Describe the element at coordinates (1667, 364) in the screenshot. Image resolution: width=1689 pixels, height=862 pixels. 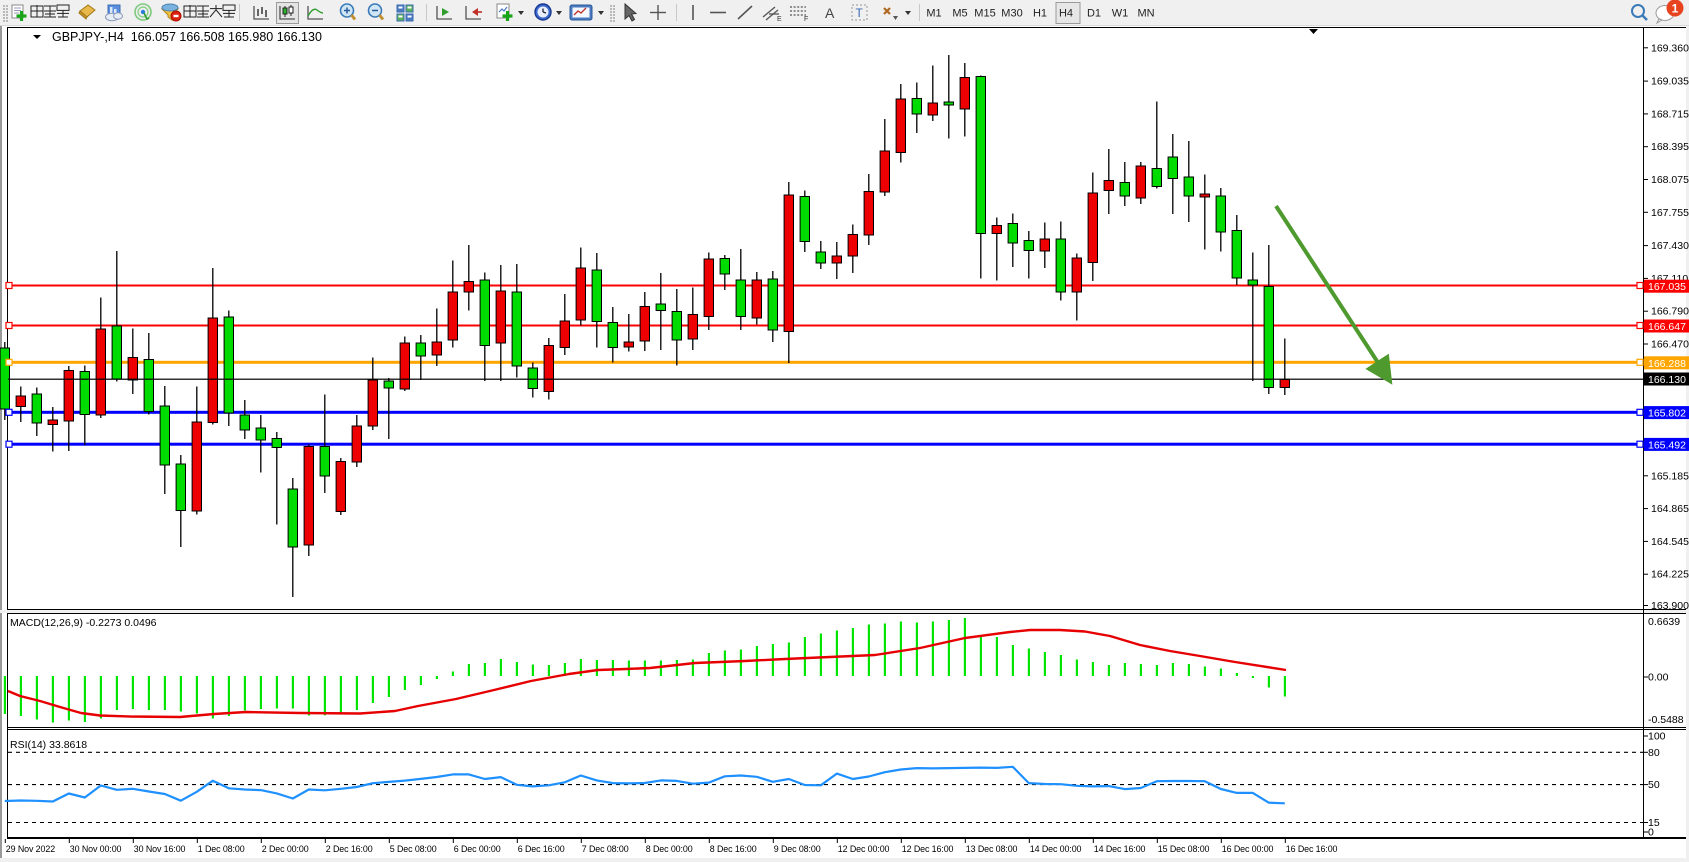
I see `svg-text: 166.288` at that location.